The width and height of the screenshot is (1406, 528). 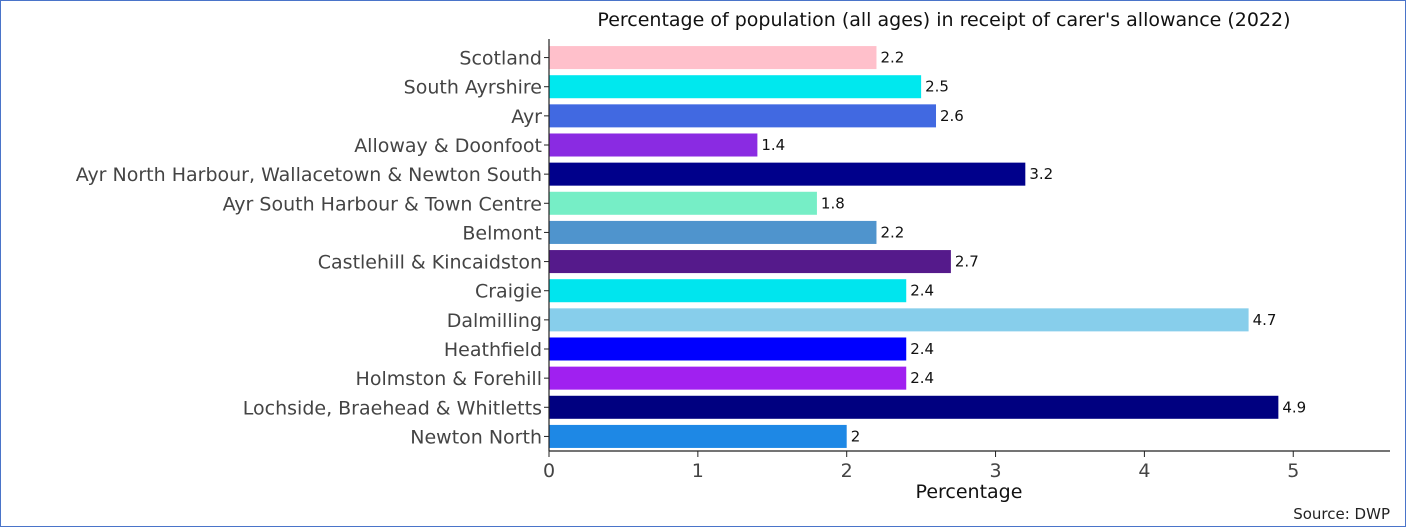 What do you see at coordinates (448, 146) in the screenshot?
I see `category-label-3: Alloway & Doonfoot` at bounding box center [448, 146].